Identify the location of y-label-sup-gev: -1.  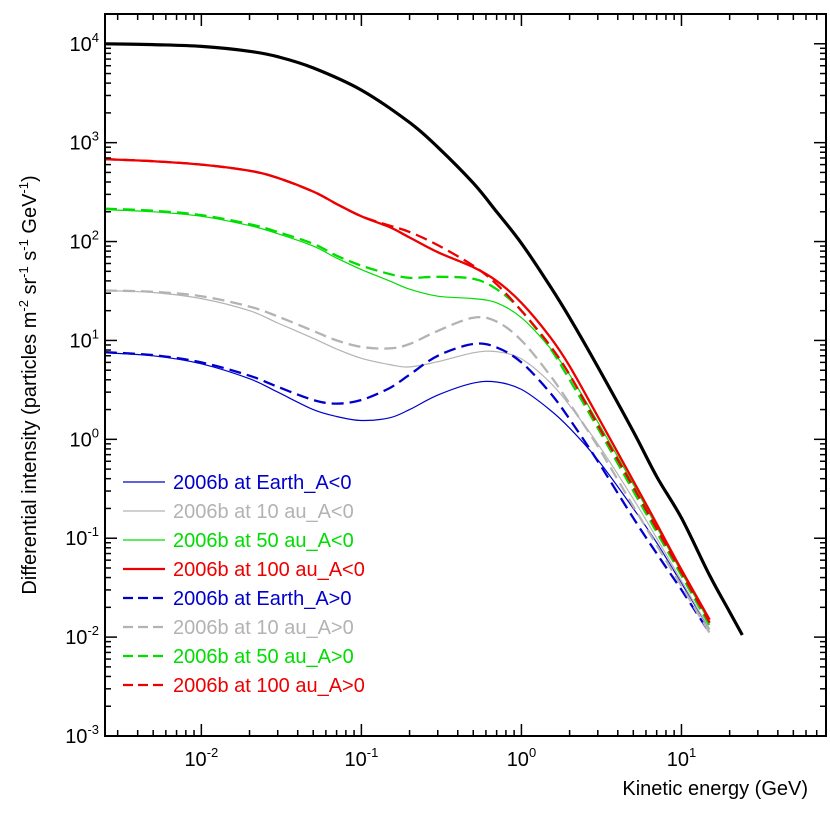
(23, 188).